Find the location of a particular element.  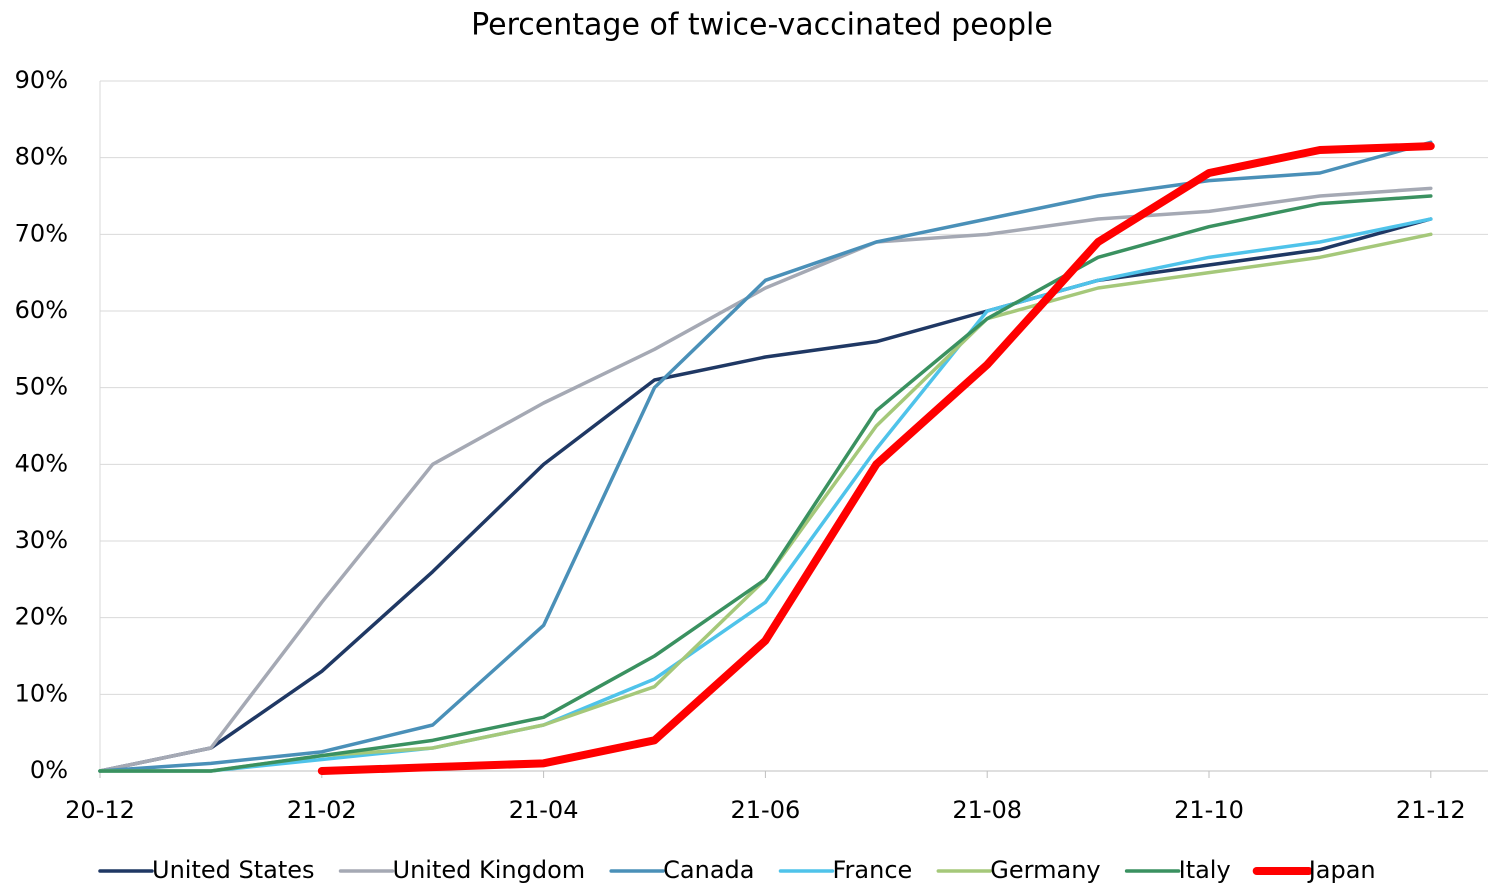

y-tick-label: 90% is located at coordinates (41, 80).